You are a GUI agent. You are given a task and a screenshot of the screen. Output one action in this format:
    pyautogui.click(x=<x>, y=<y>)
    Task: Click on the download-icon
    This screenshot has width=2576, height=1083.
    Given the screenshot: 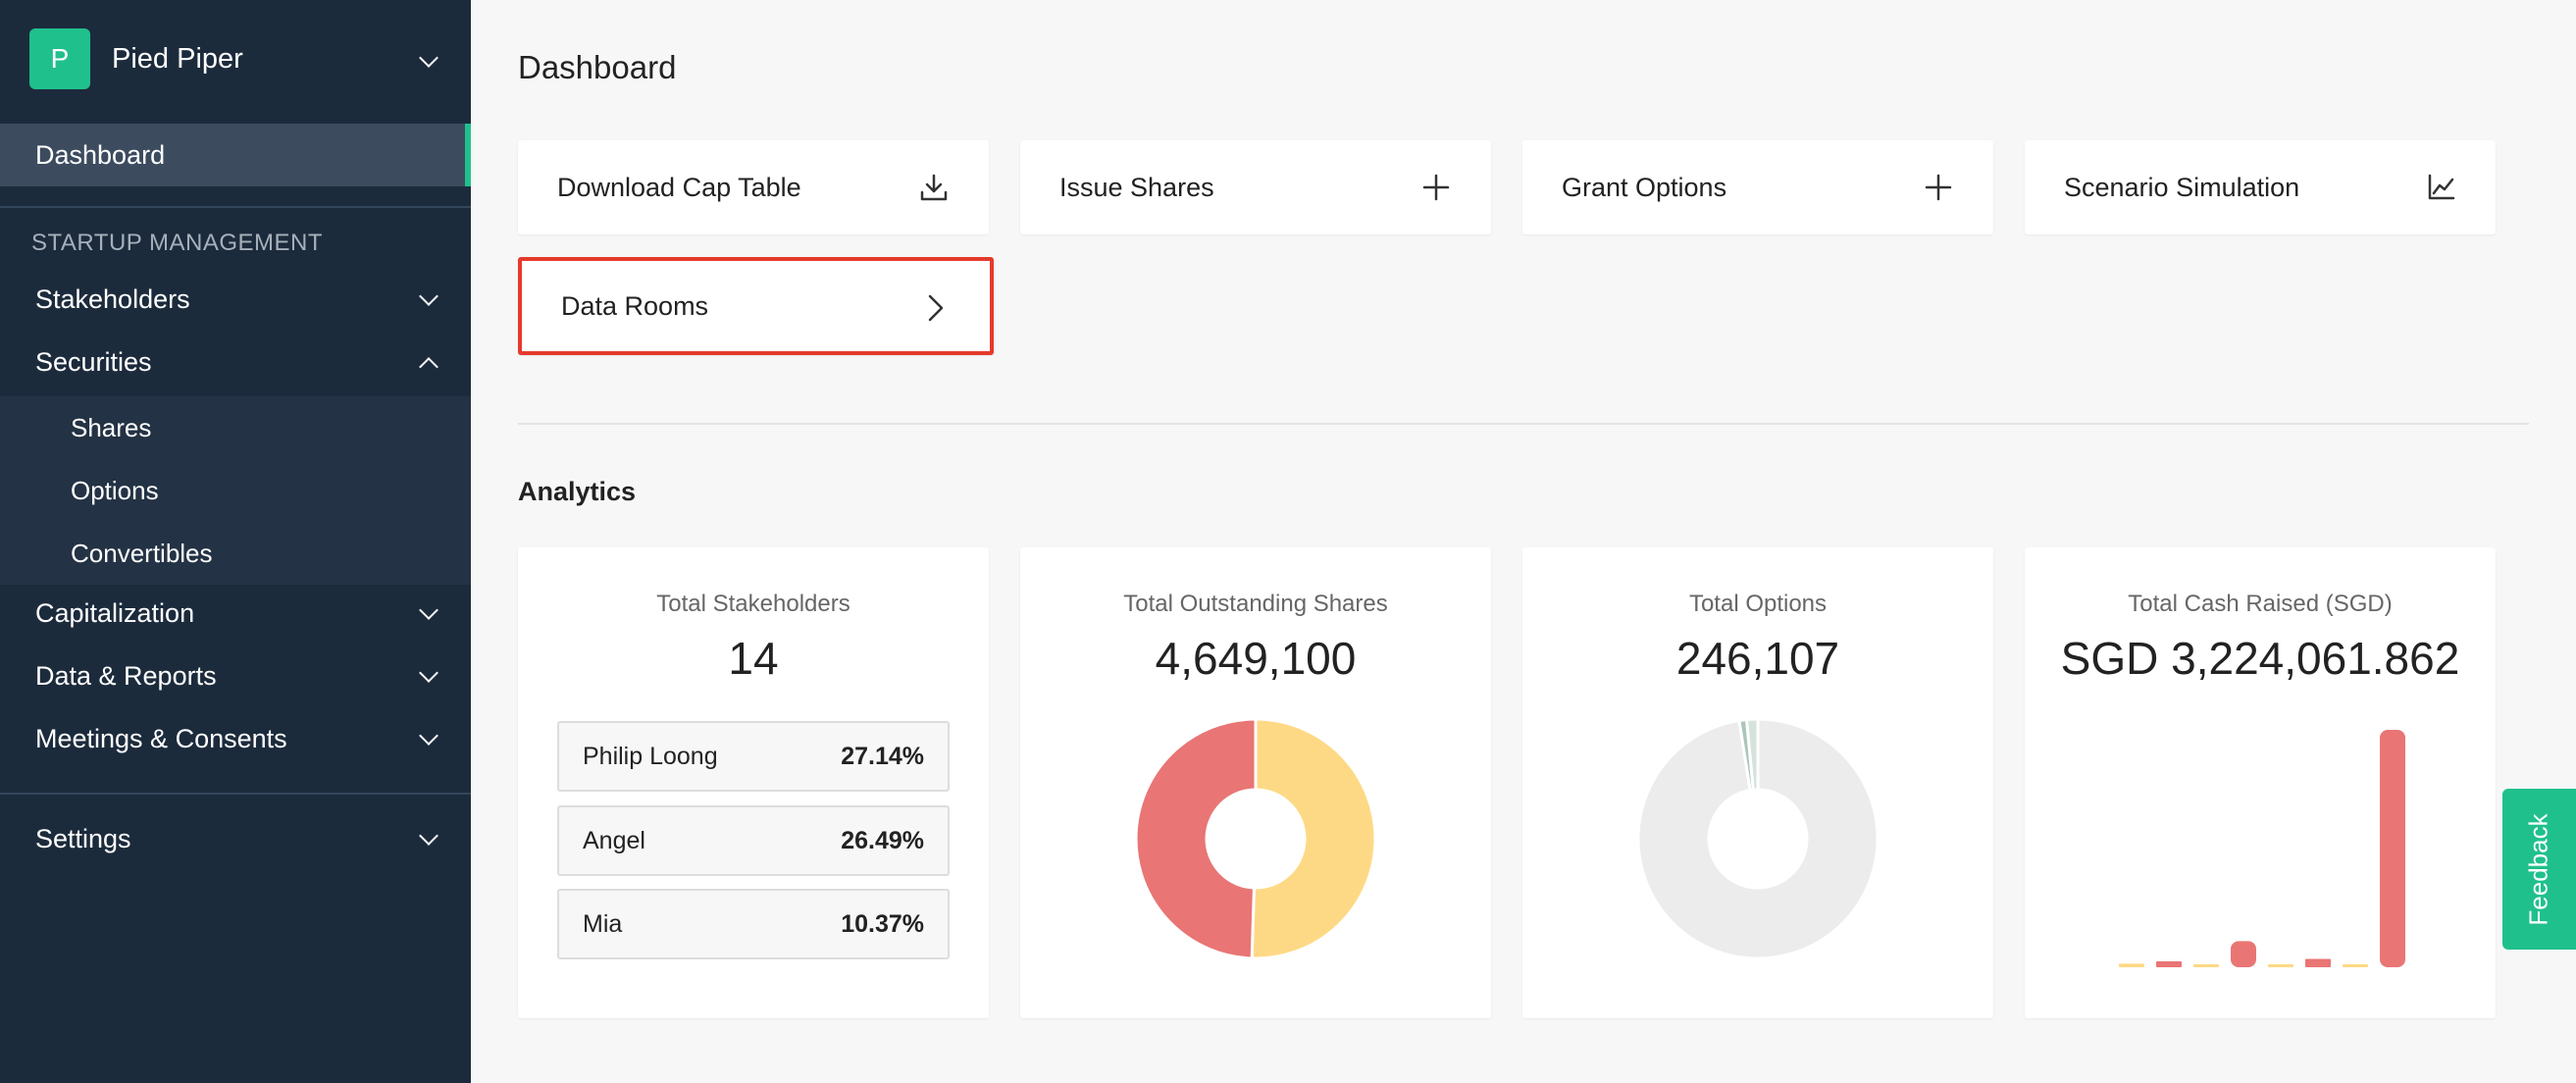 What is the action you would take?
    pyautogui.click(x=934, y=187)
    